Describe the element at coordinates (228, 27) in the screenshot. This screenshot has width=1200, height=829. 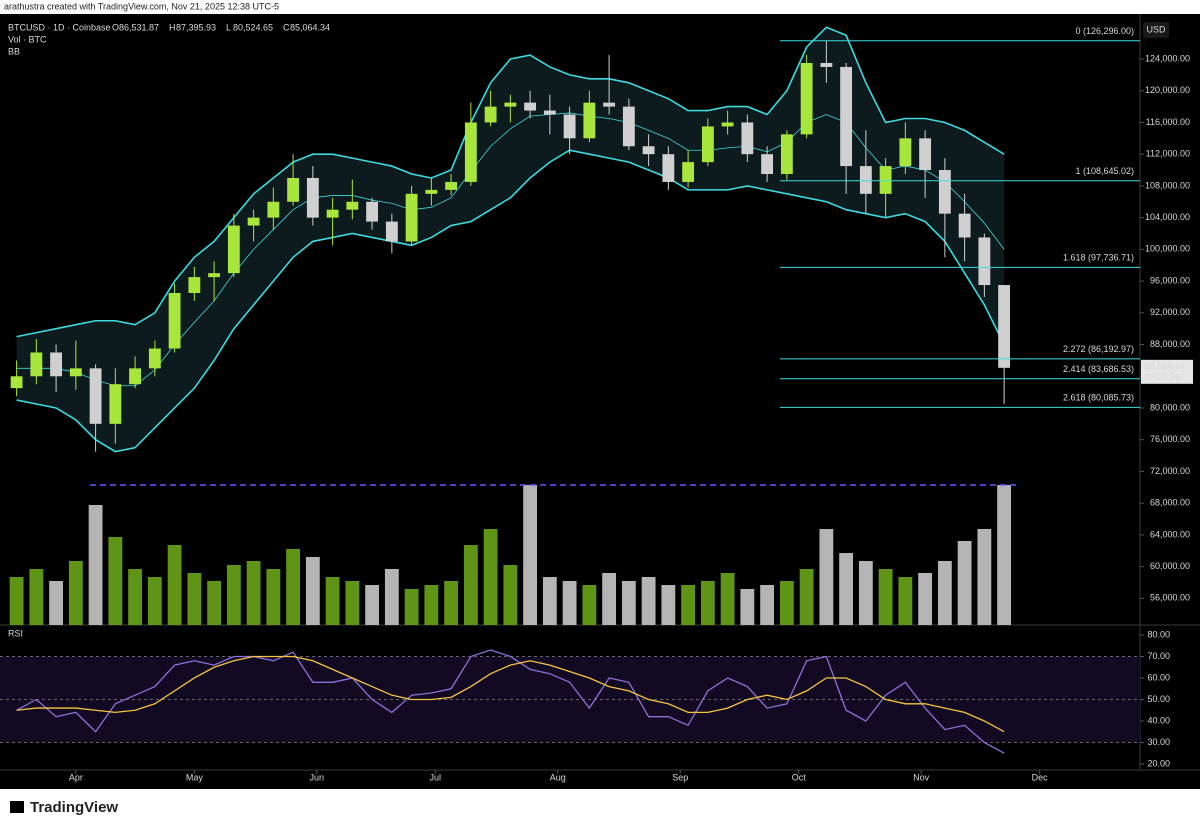
I see `ohlc-key: L` at that location.